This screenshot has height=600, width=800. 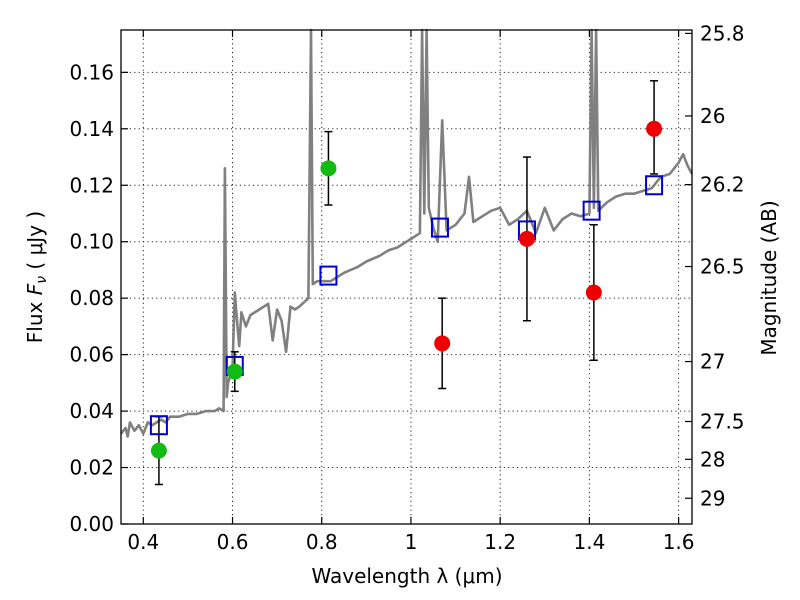 What do you see at coordinates (722, 33) in the screenshot?
I see `right-tick-label: 25.8` at bounding box center [722, 33].